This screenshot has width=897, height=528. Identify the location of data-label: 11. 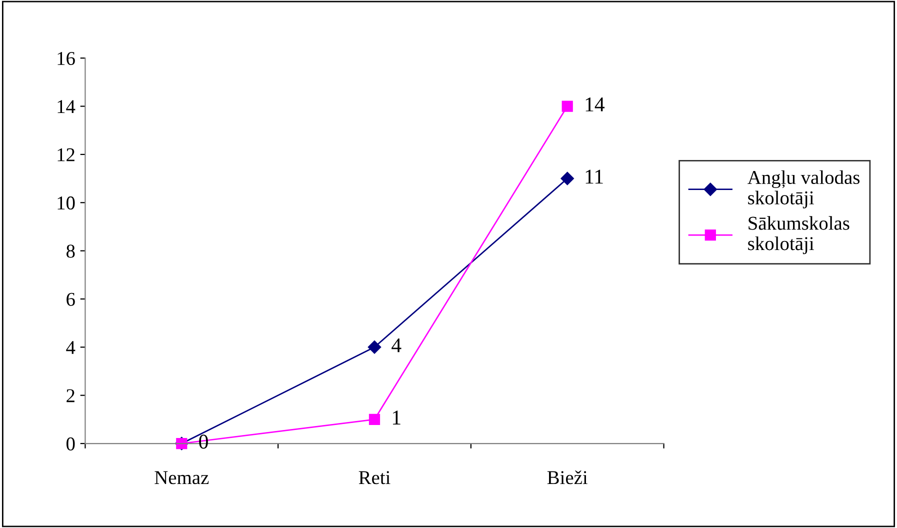
(594, 177).